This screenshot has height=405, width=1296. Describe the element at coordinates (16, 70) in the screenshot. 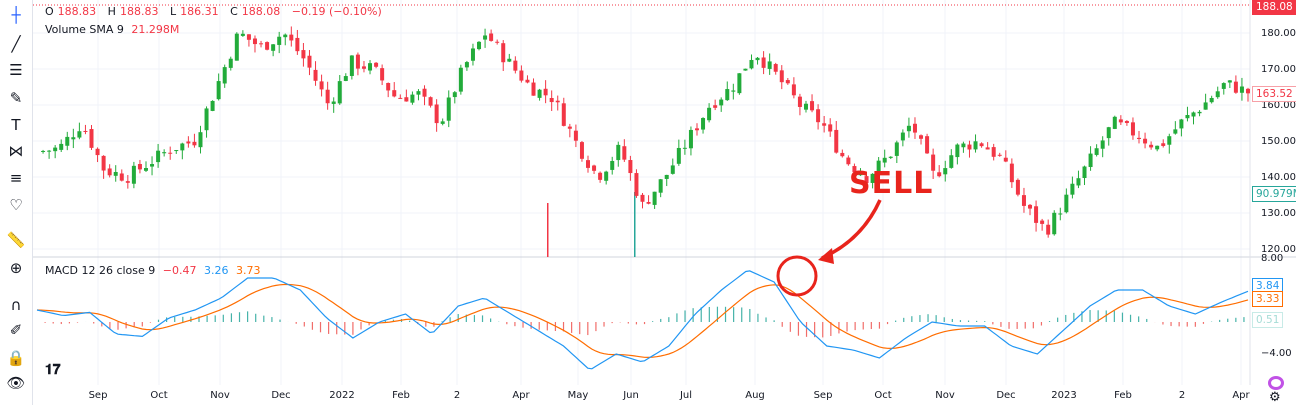

I see `fib-icon: ☰` at that location.